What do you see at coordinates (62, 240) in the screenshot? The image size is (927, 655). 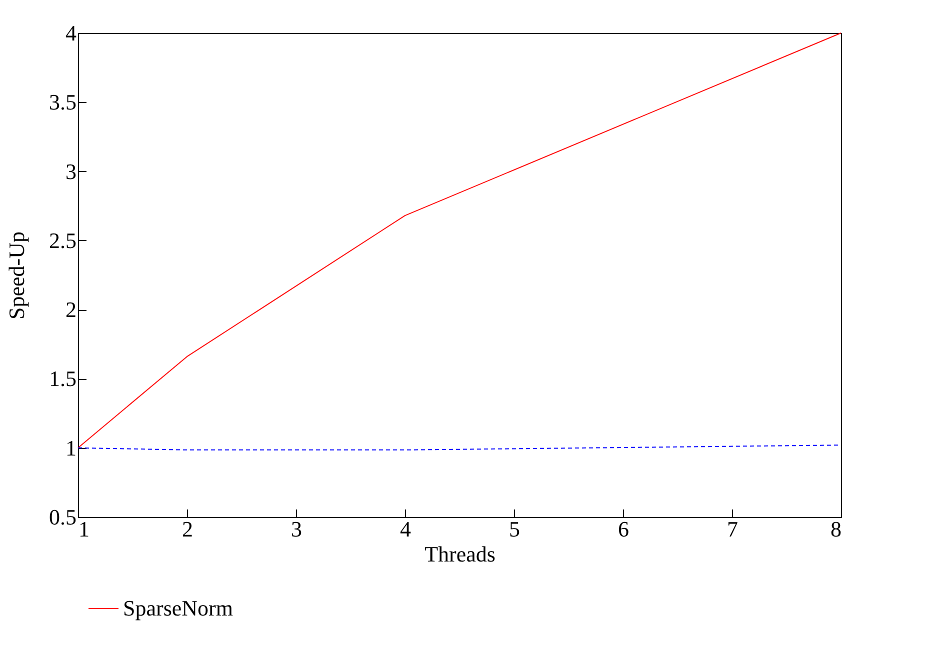 I see `y-tick-label: 2.5` at bounding box center [62, 240].